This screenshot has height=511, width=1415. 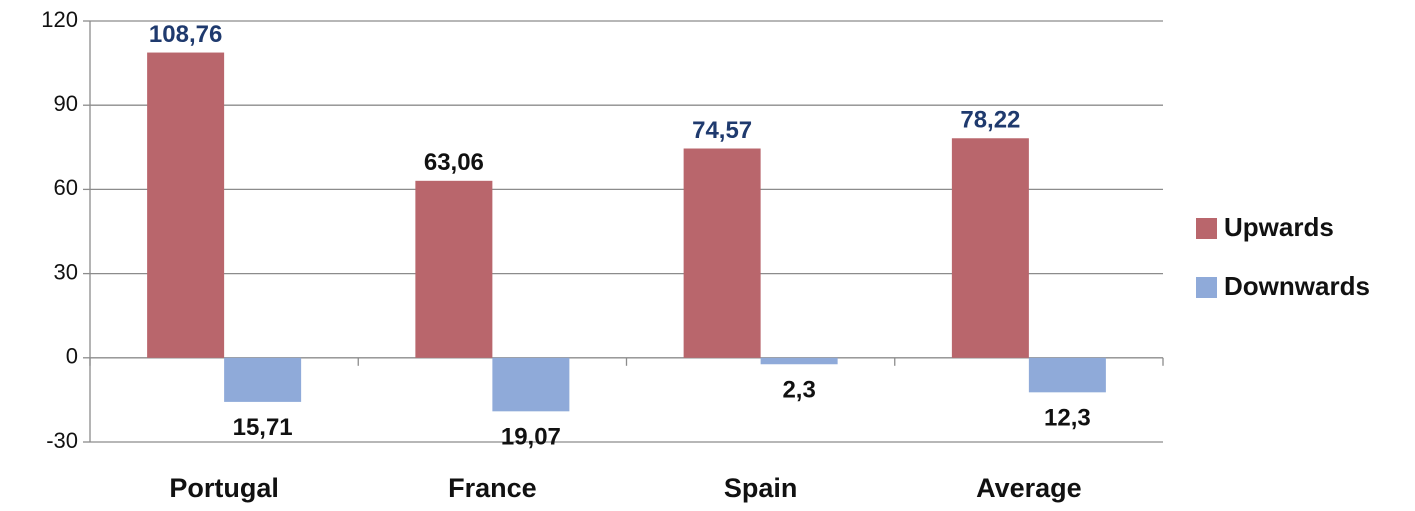 What do you see at coordinates (66, 103) in the screenshot?
I see `y-tick-label: 90` at bounding box center [66, 103].